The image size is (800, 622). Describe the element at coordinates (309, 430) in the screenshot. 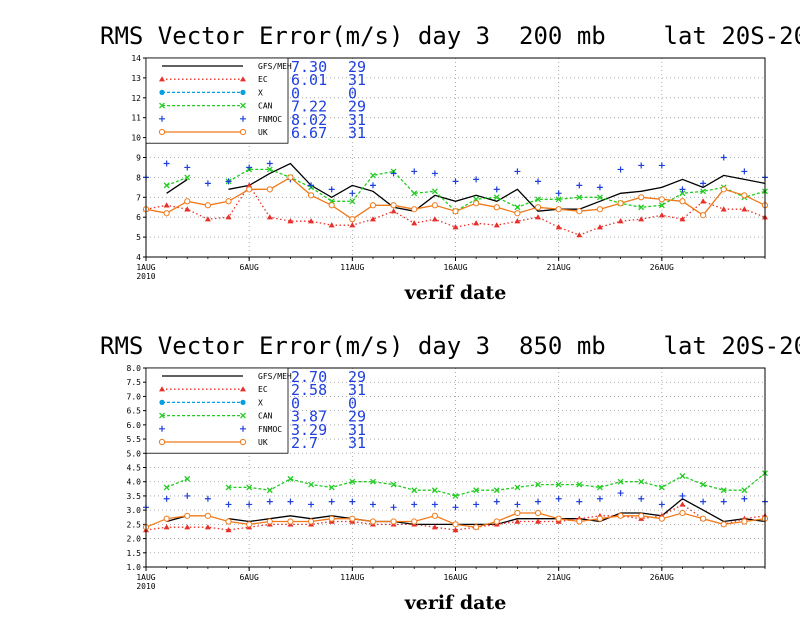

I see `legend-stat-value: 3.29` at that location.